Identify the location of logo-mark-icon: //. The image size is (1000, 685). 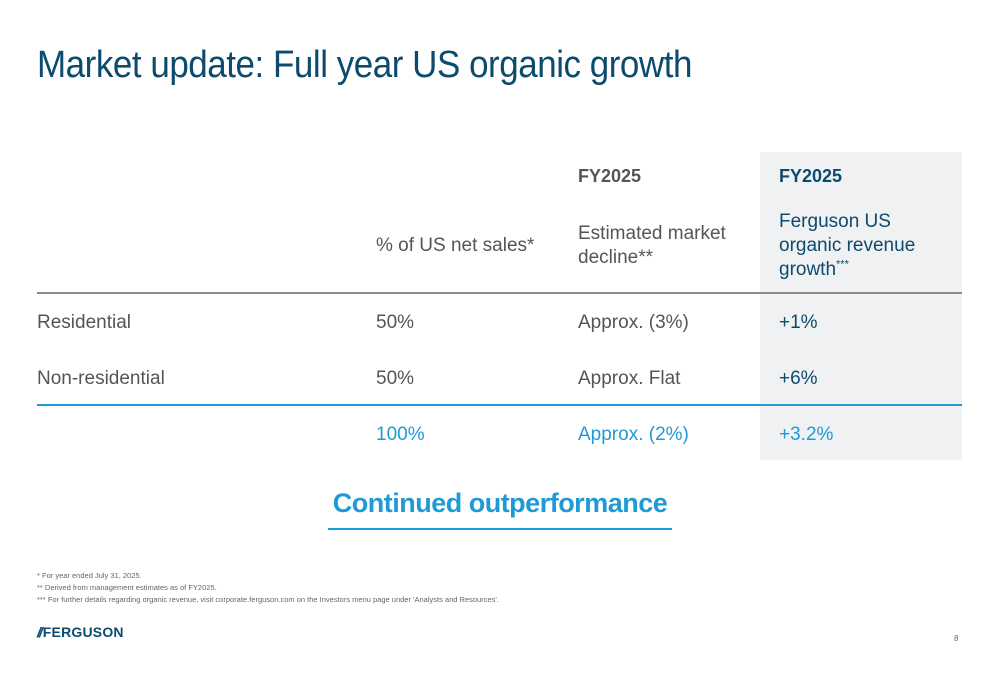
(40, 632).